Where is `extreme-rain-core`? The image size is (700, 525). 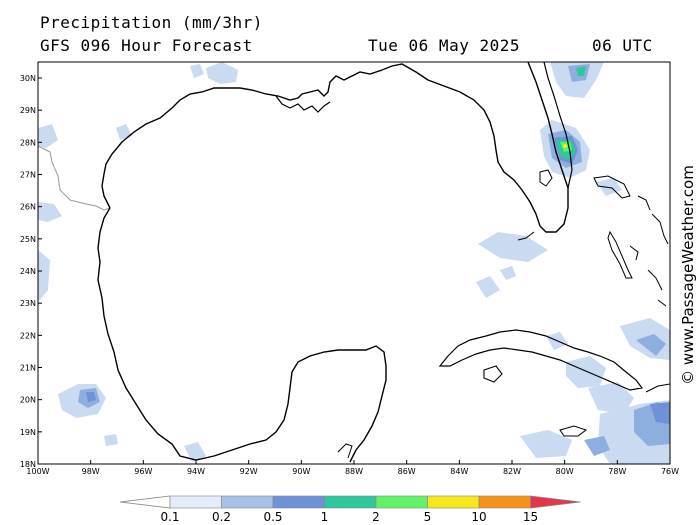
extreme-rain-core is located at coordinates (565, 146).